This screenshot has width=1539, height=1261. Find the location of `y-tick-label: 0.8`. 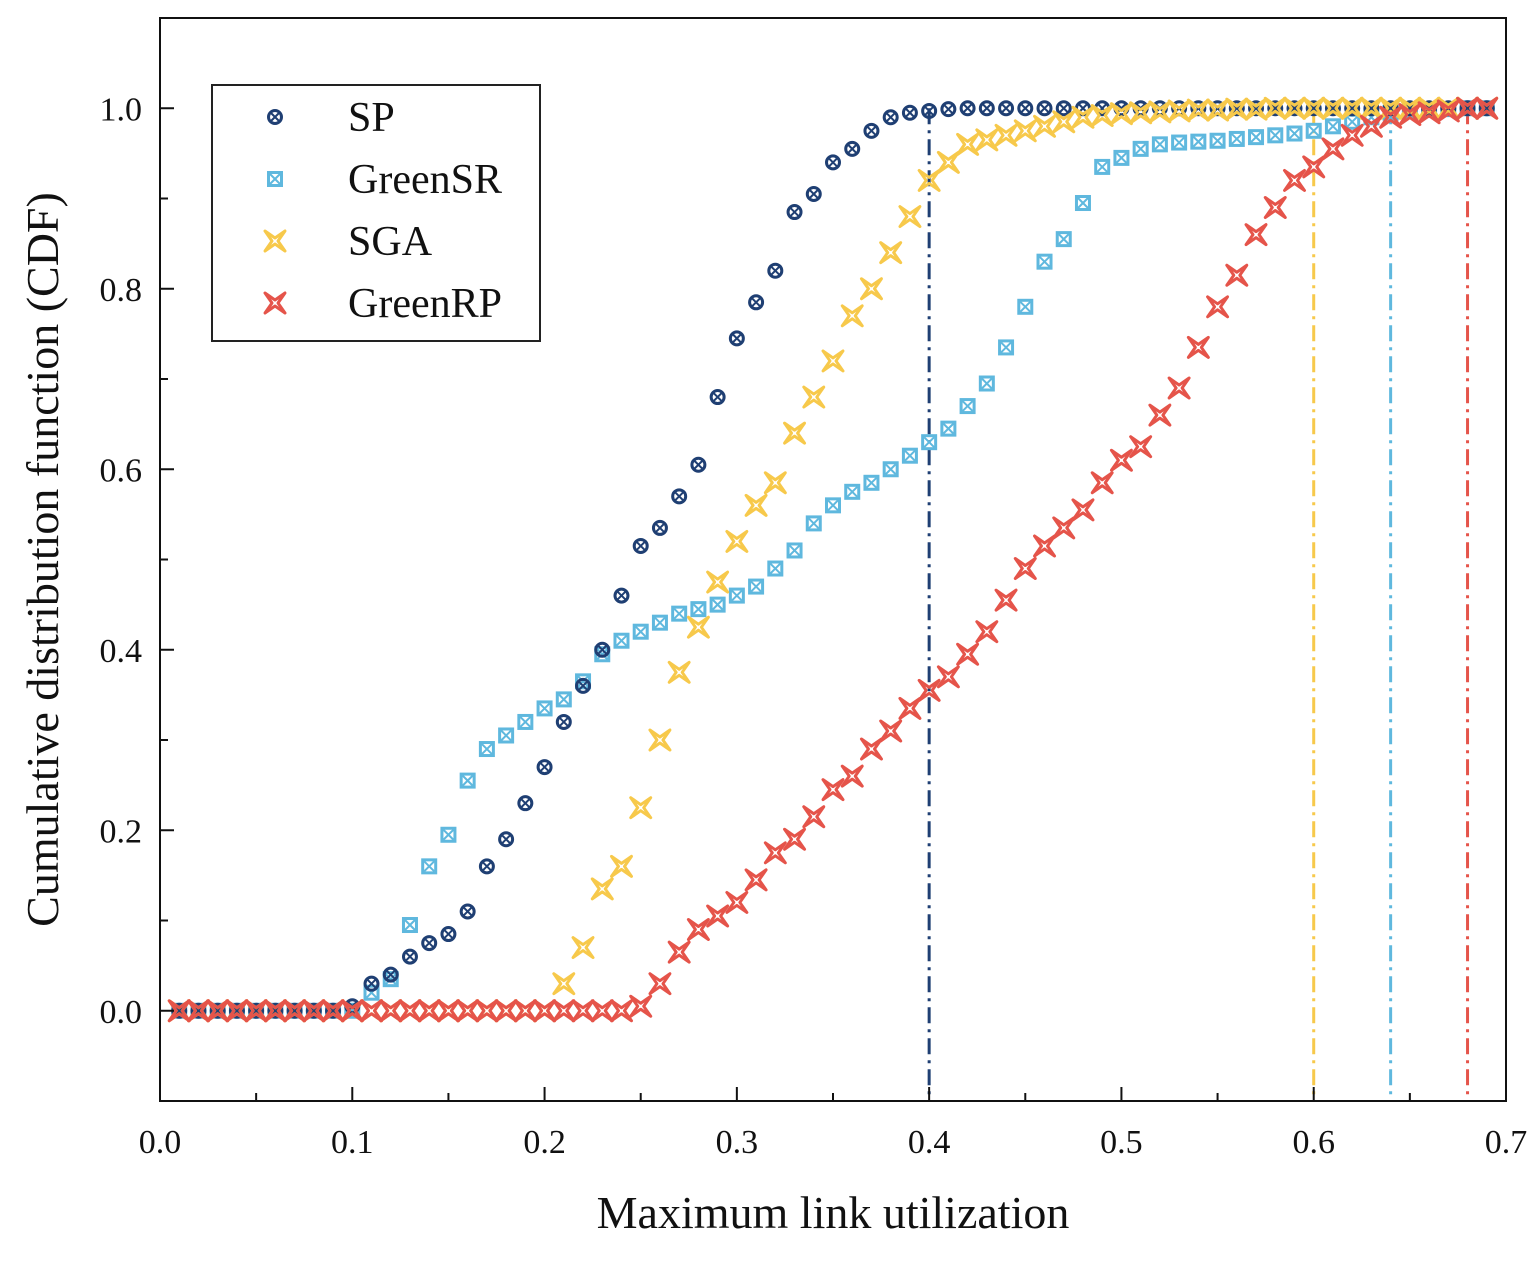

y-tick-label: 0.8 is located at coordinates (121, 290).